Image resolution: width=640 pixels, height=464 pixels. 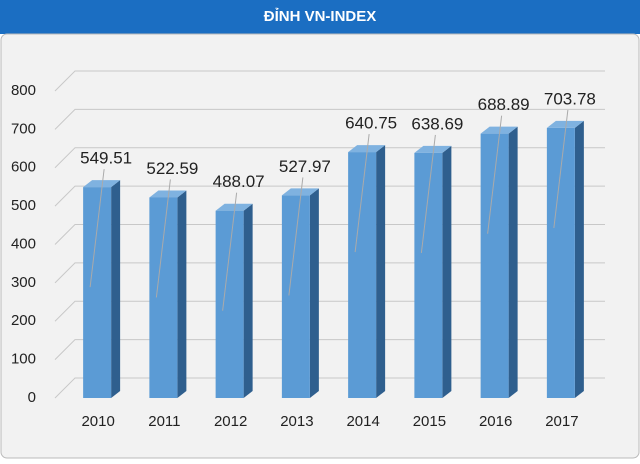 What do you see at coordinates (296, 421) in the screenshot?
I see `x-tick-label: 2013` at bounding box center [296, 421].